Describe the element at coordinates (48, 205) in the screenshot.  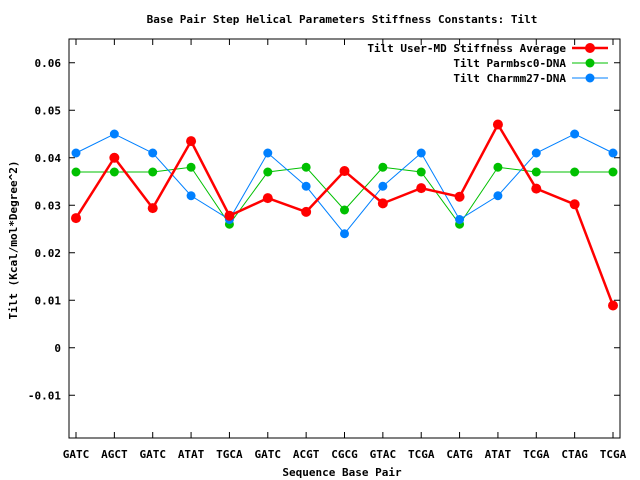
I see `y-tick-label: 0.03` at that location.